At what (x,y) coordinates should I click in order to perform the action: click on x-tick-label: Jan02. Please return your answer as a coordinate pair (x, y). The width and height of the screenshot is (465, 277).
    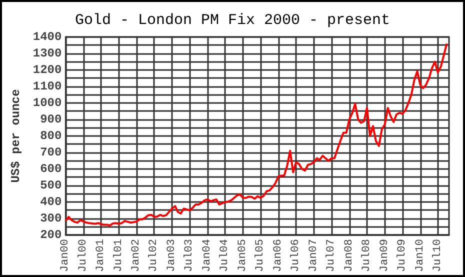
    Looking at the image, I should click on (136, 255).